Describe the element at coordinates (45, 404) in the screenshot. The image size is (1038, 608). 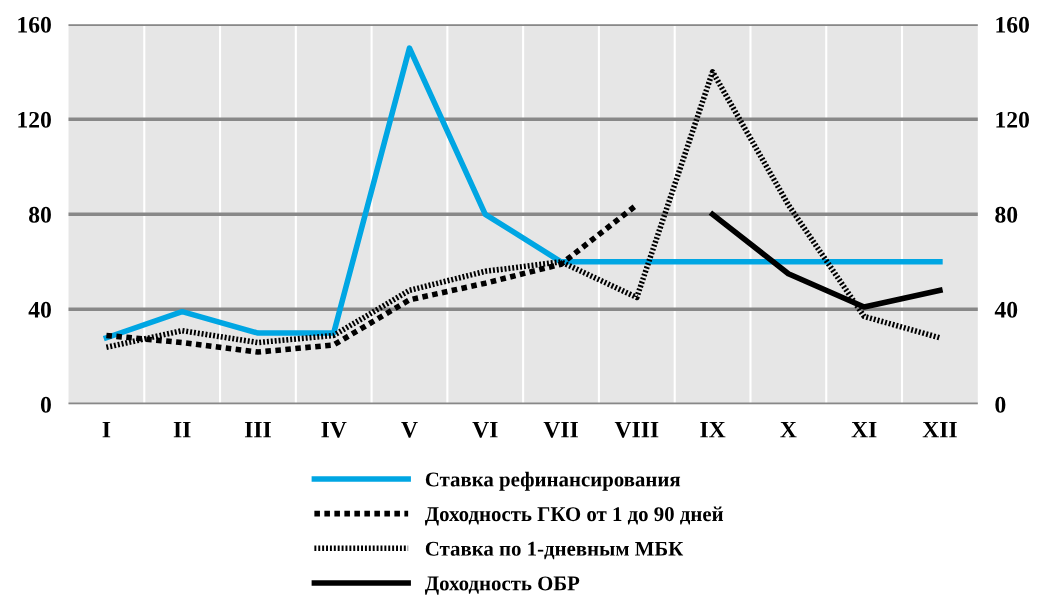
I see `y-tick-label: 0` at that location.